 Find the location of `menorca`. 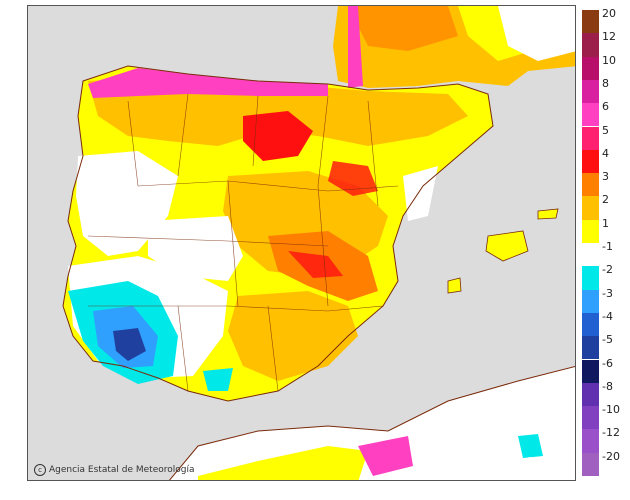

menorca is located at coordinates (548, 214).